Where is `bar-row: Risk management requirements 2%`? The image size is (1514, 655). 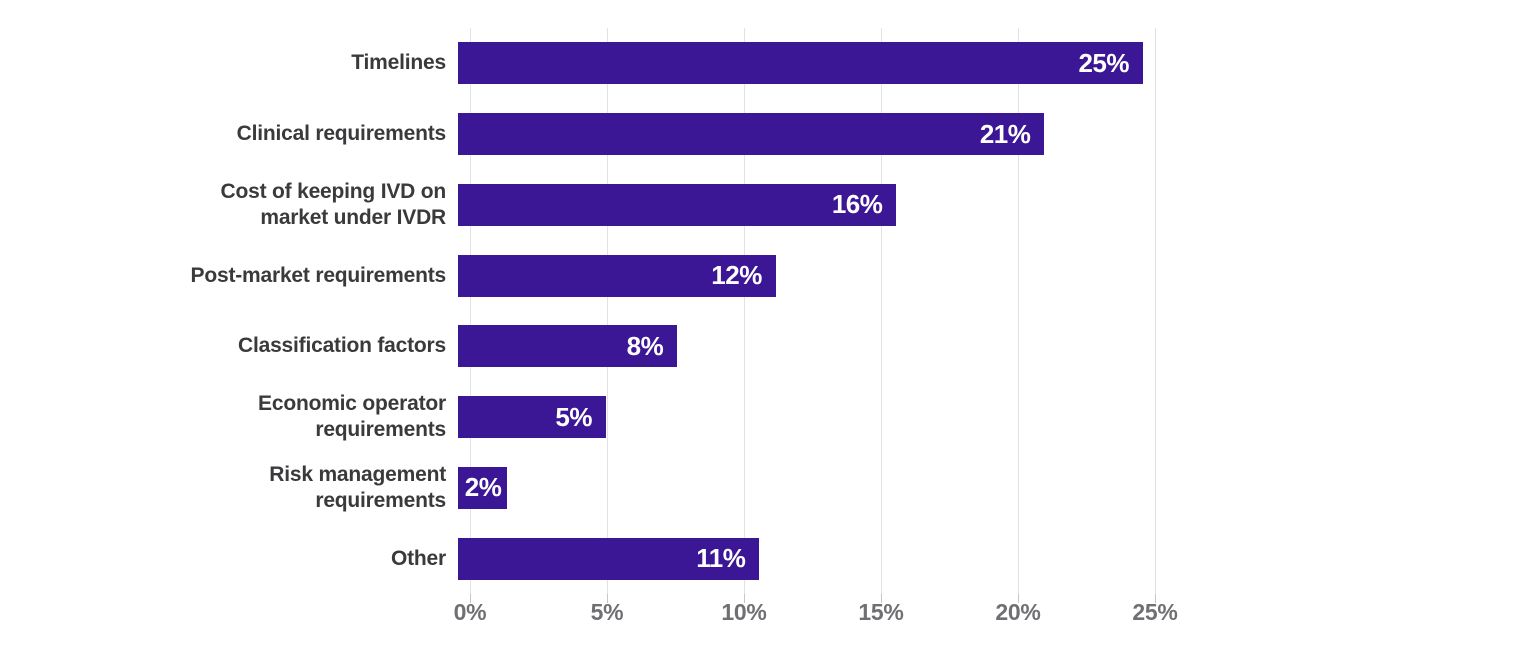 bar-row: Risk management requirements 2% is located at coordinates (757, 488).